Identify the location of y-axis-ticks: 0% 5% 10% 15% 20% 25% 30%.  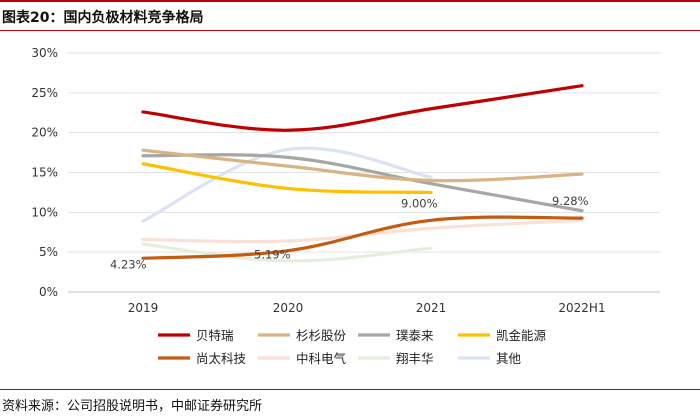
(44, 172).